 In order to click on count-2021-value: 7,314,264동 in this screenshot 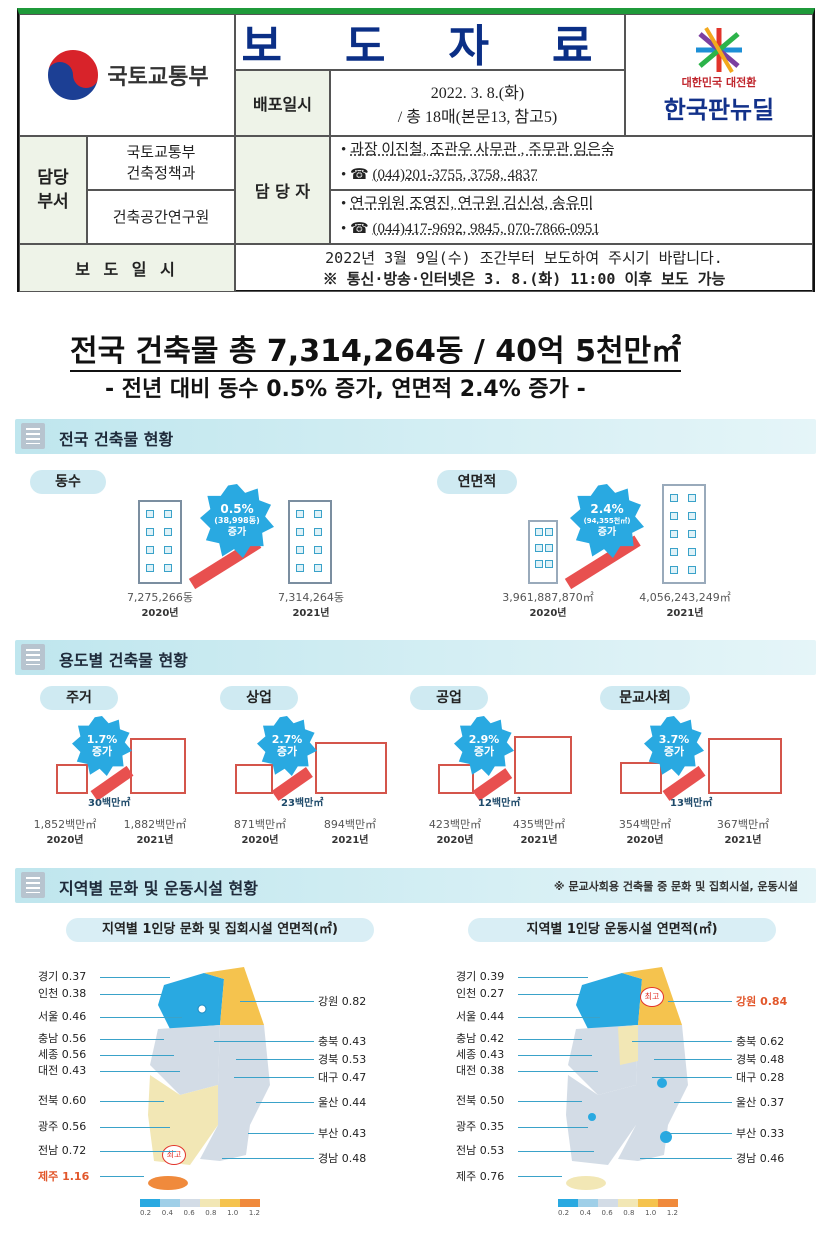, I will do `click(311, 597)`.